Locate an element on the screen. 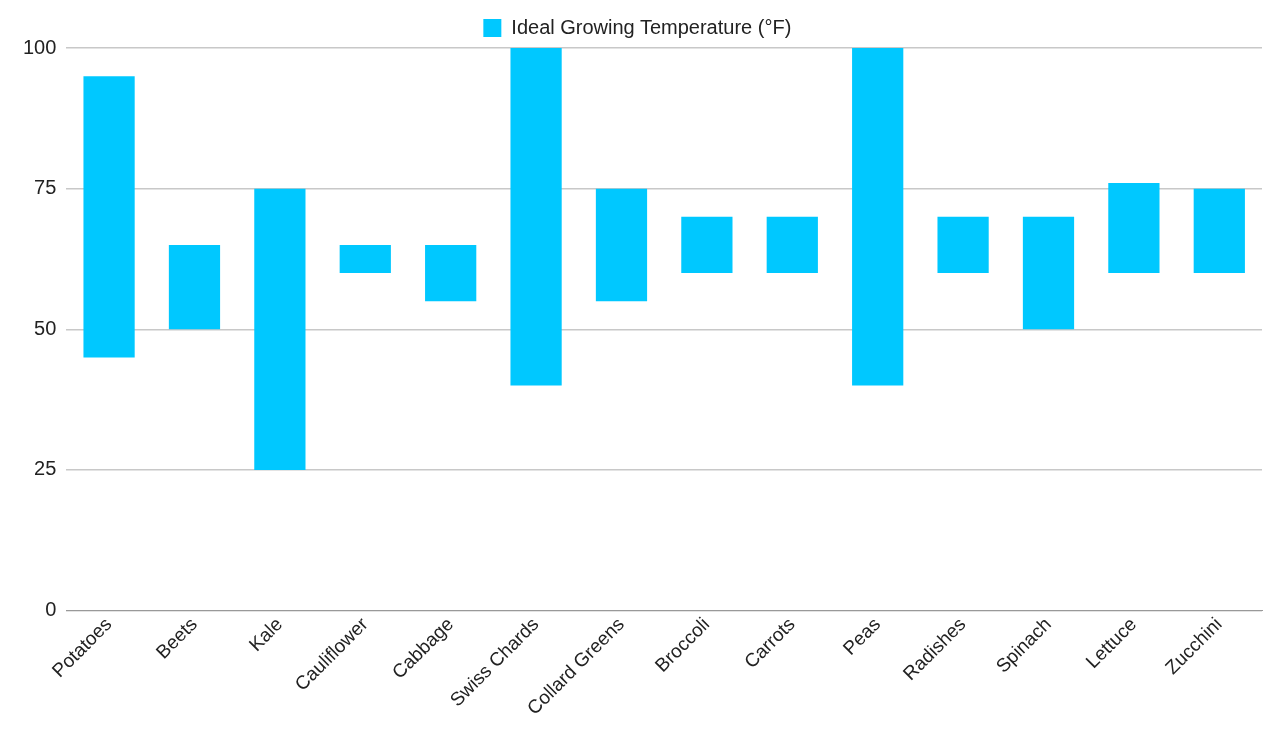  y-tick-label: 50 is located at coordinates (45, 327).